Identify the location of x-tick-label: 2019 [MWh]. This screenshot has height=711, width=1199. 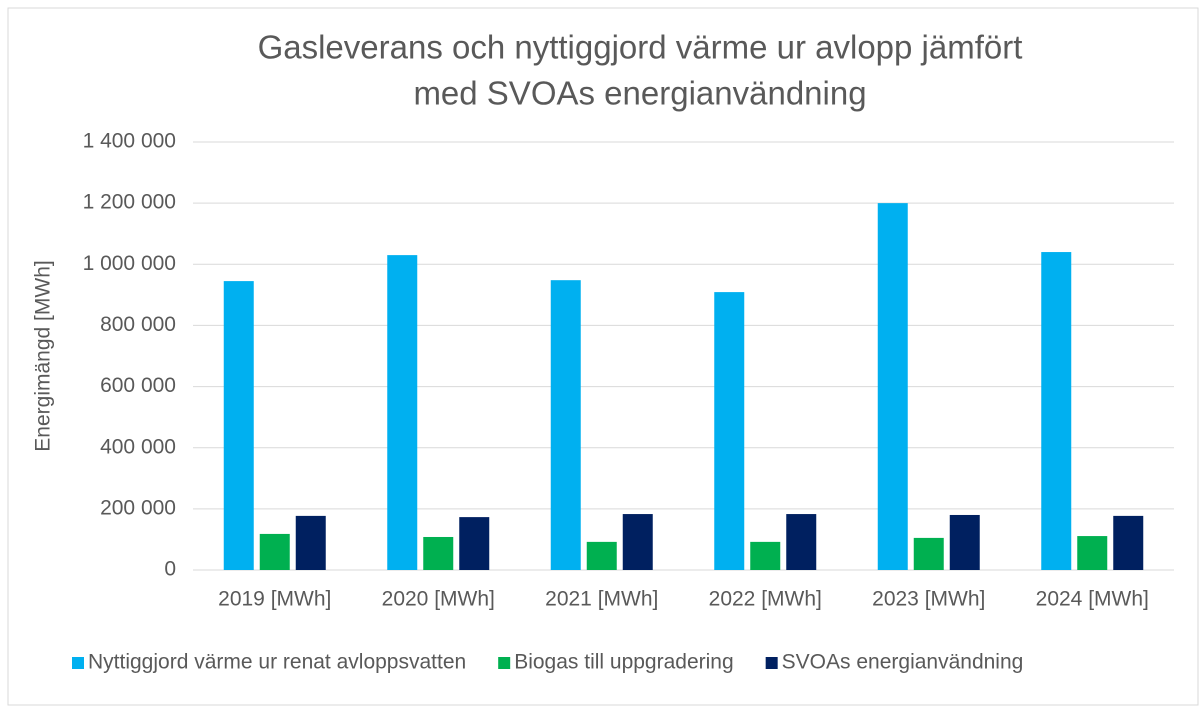
(274, 599).